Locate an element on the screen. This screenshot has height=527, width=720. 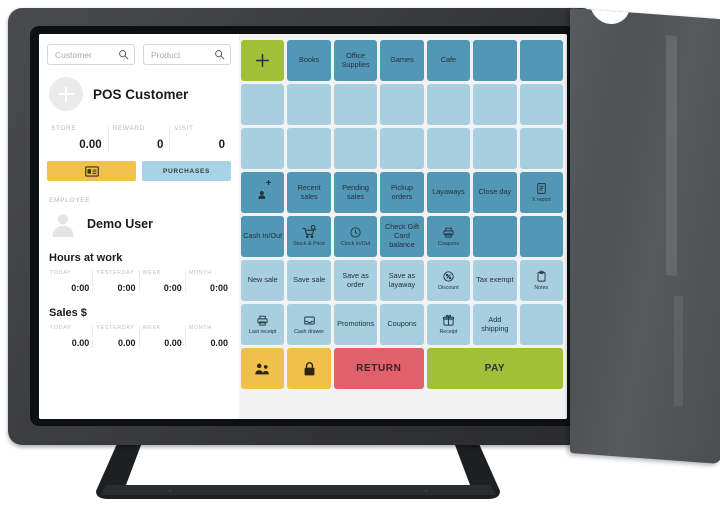
search-row is located at coordinates (139, 54).